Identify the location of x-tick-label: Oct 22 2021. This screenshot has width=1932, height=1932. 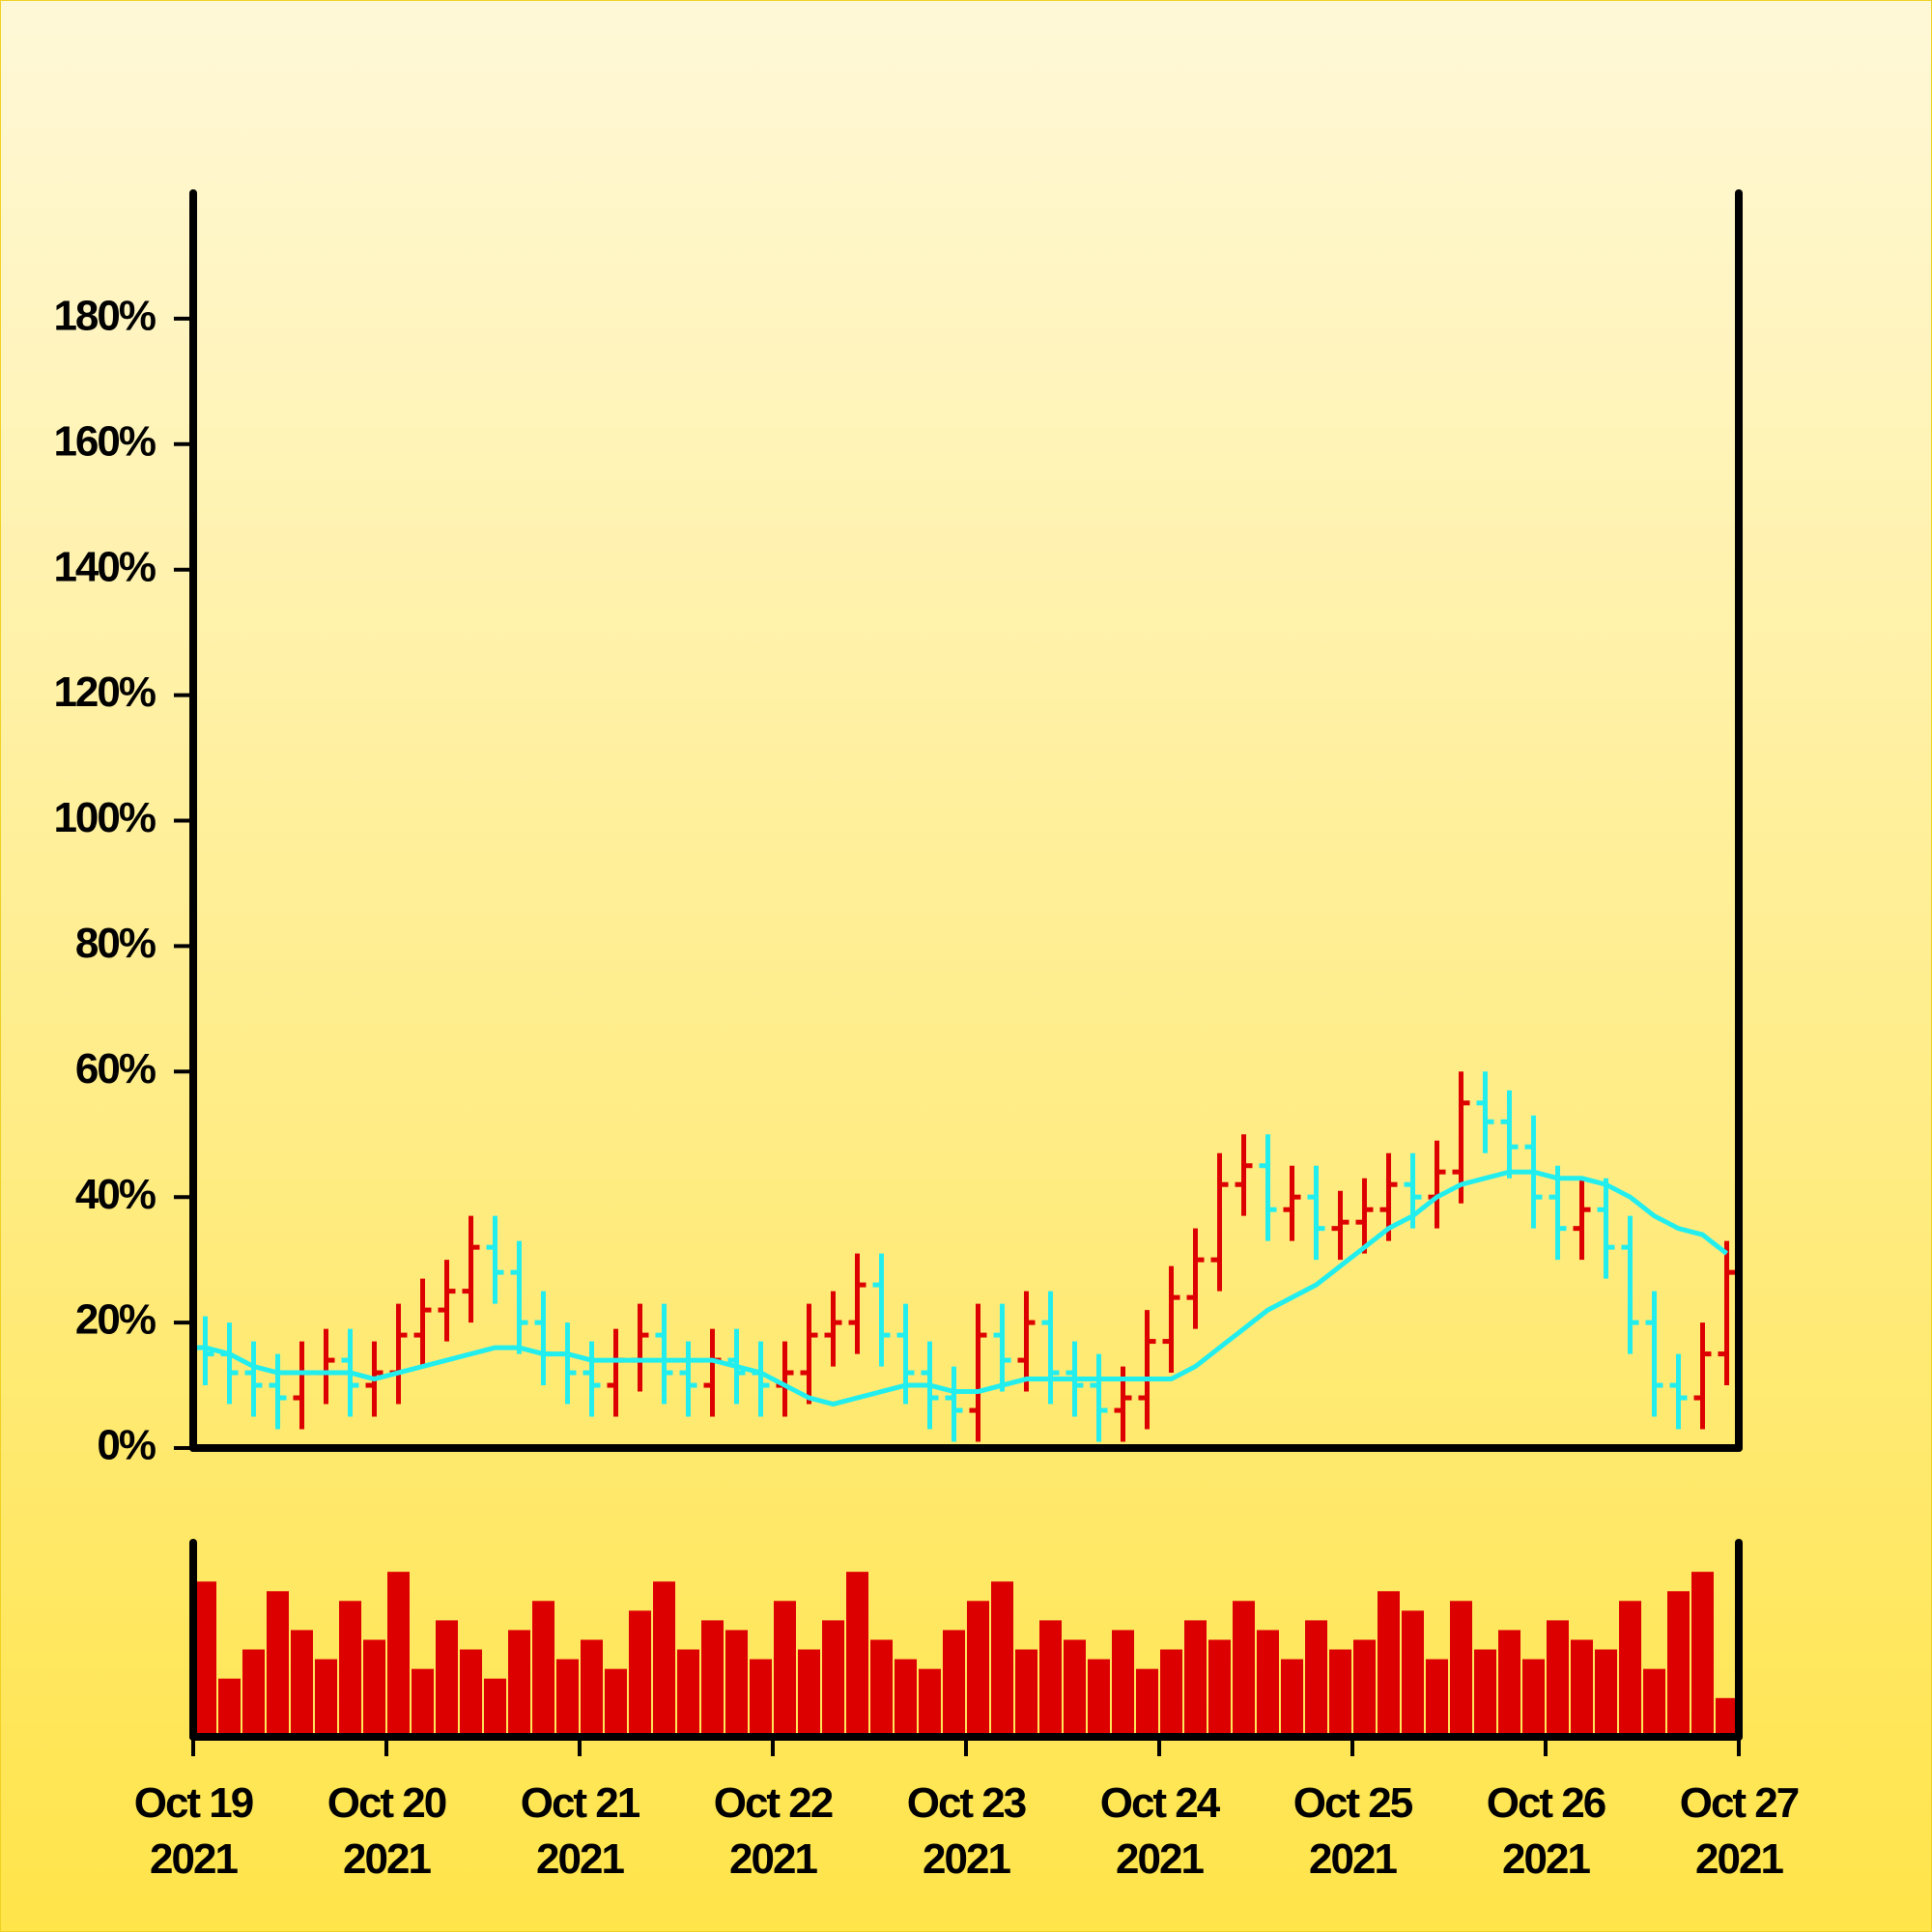
(774, 1831).